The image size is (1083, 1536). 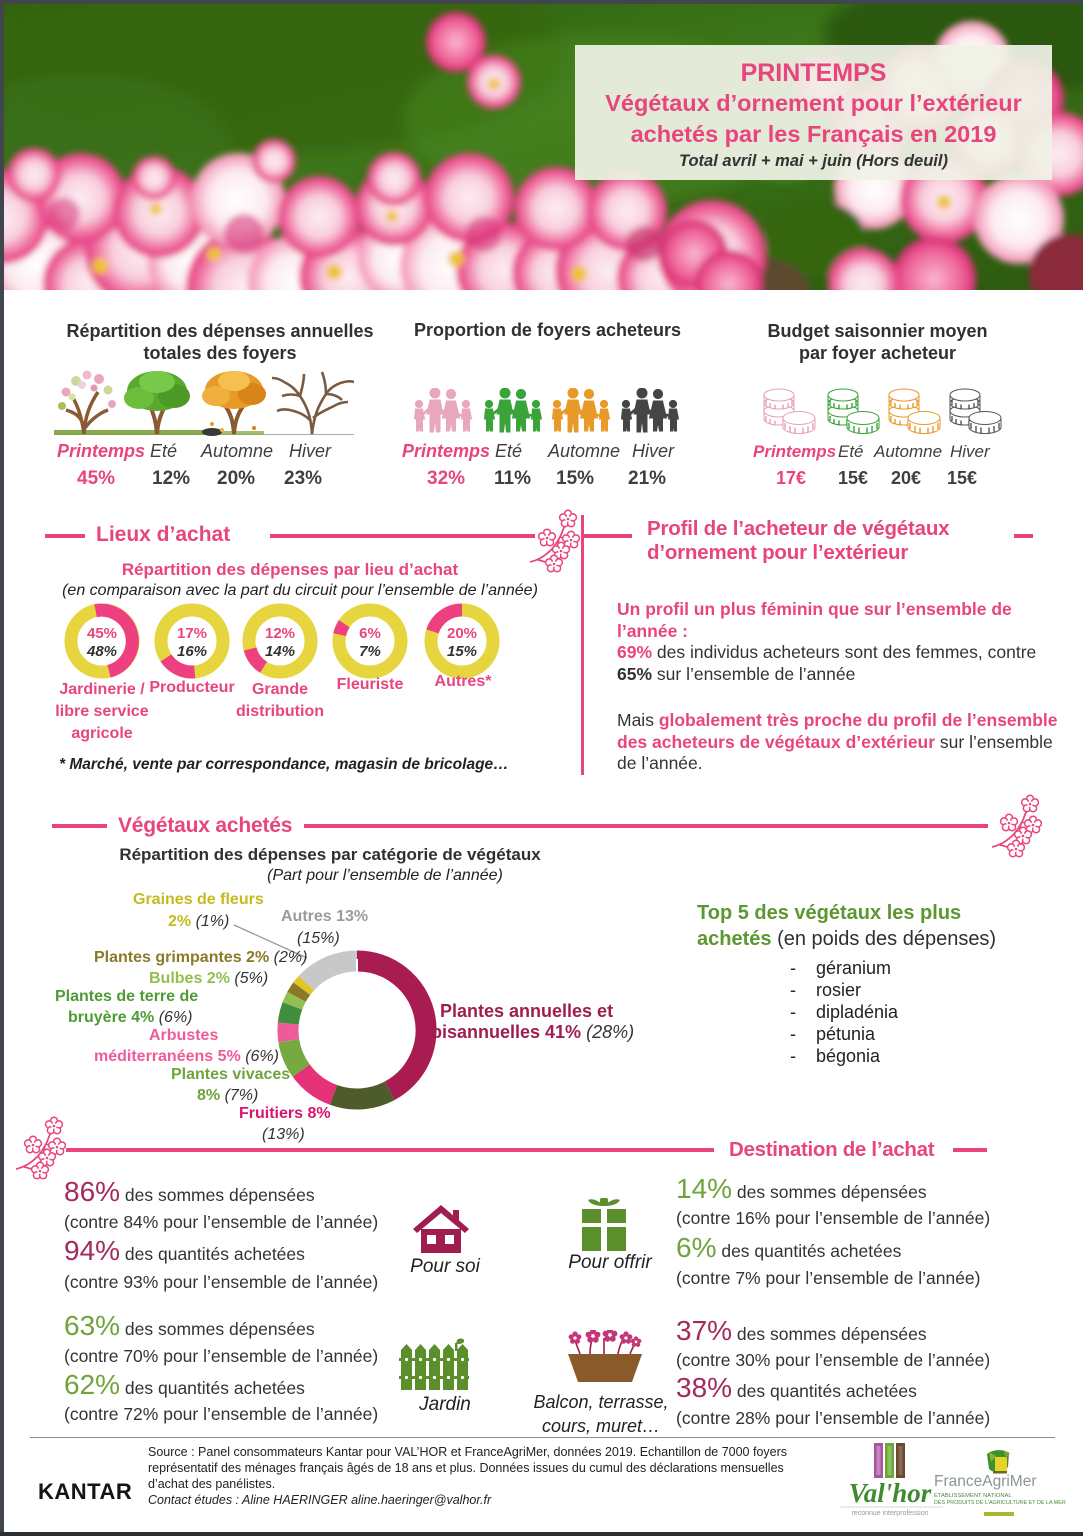 I want to click on svg-text: ETABLISSEMENT NATIONAL, so click(x=973, y=1496).